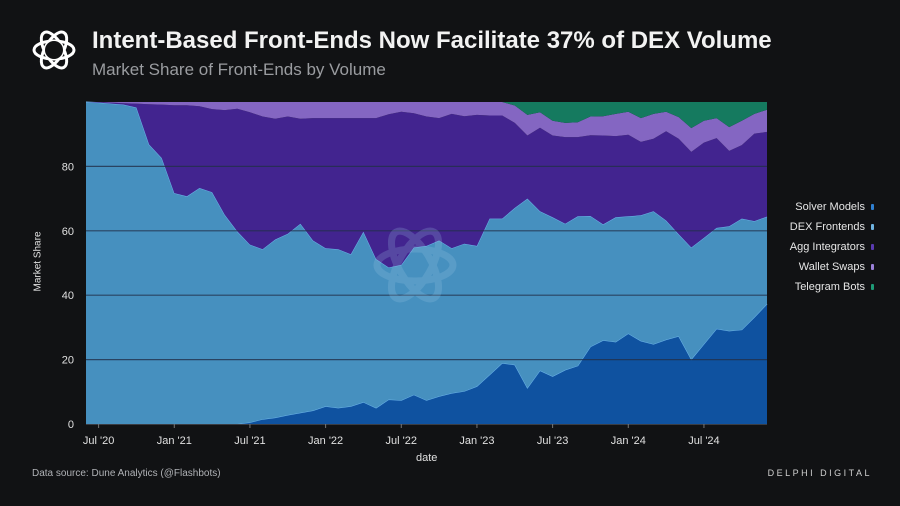  What do you see at coordinates (126, 473) in the screenshot?
I see `data-source-note: Data source: Dune Analytics (@Flashbots)` at bounding box center [126, 473].